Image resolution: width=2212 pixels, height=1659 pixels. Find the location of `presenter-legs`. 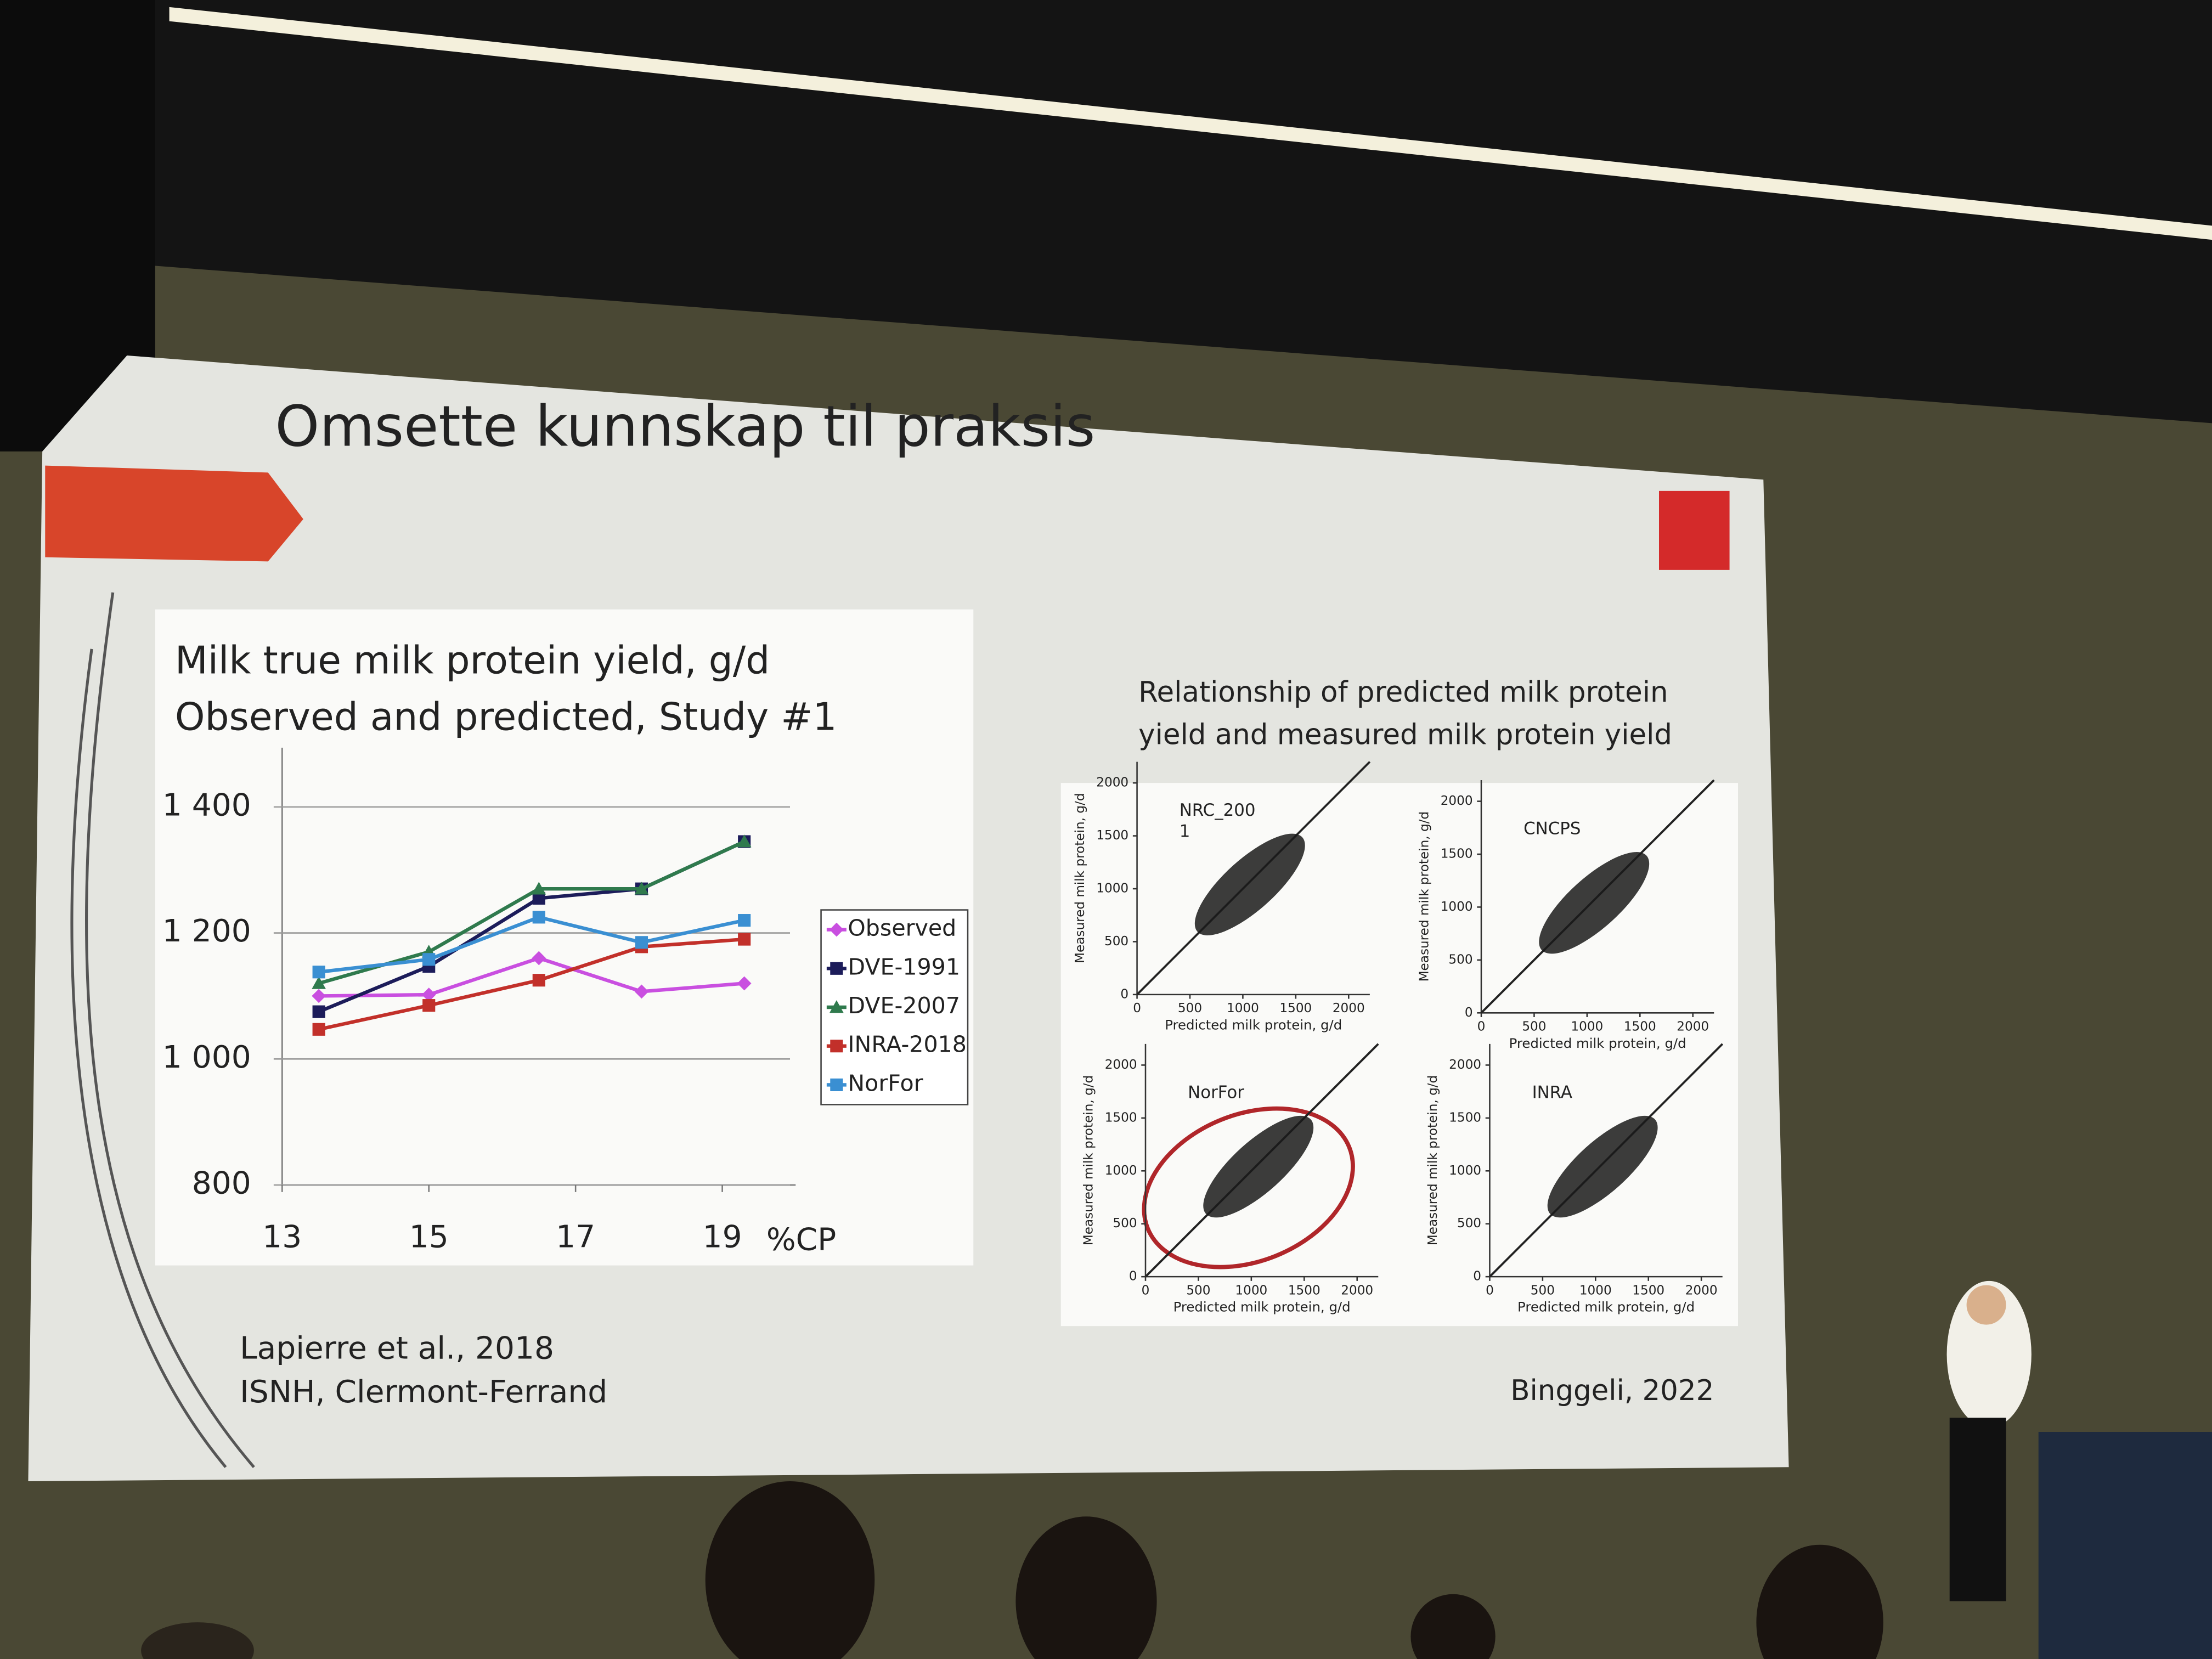

presenter-legs is located at coordinates (1978, 1510).